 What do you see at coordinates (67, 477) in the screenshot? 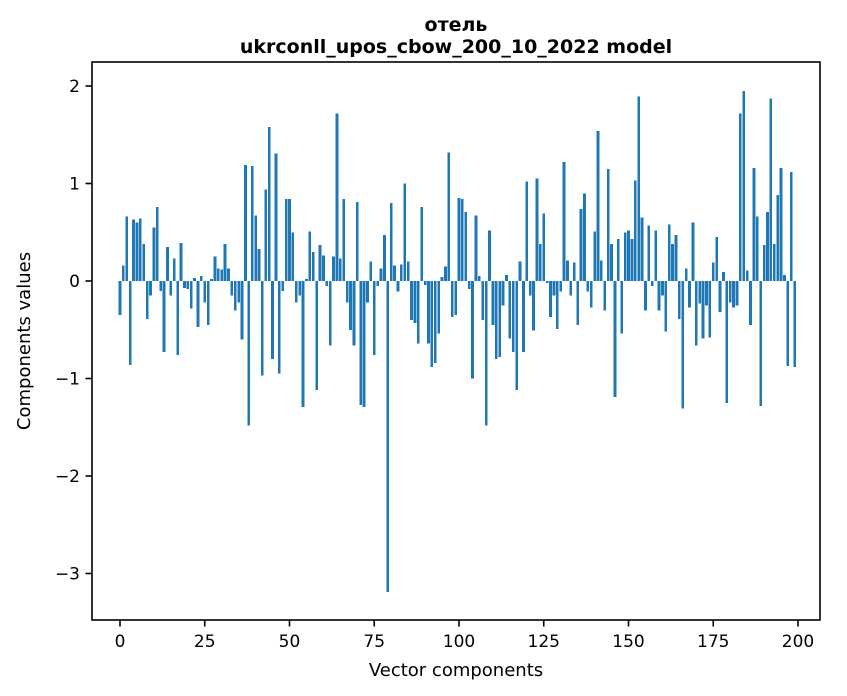
I see `y-tick-label: −2` at bounding box center [67, 477].